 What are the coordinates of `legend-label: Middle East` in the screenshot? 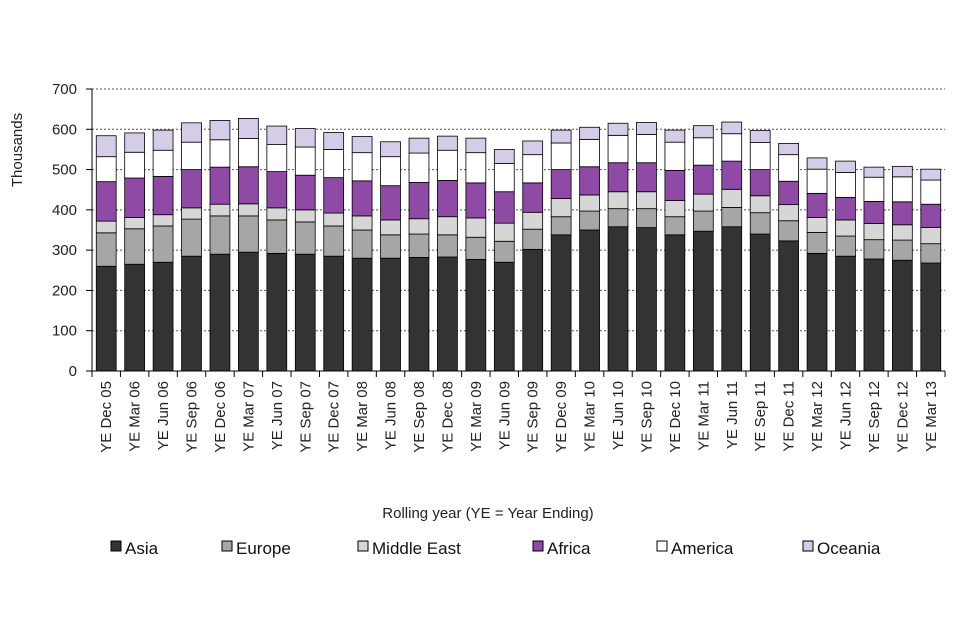 It's located at (416, 548).